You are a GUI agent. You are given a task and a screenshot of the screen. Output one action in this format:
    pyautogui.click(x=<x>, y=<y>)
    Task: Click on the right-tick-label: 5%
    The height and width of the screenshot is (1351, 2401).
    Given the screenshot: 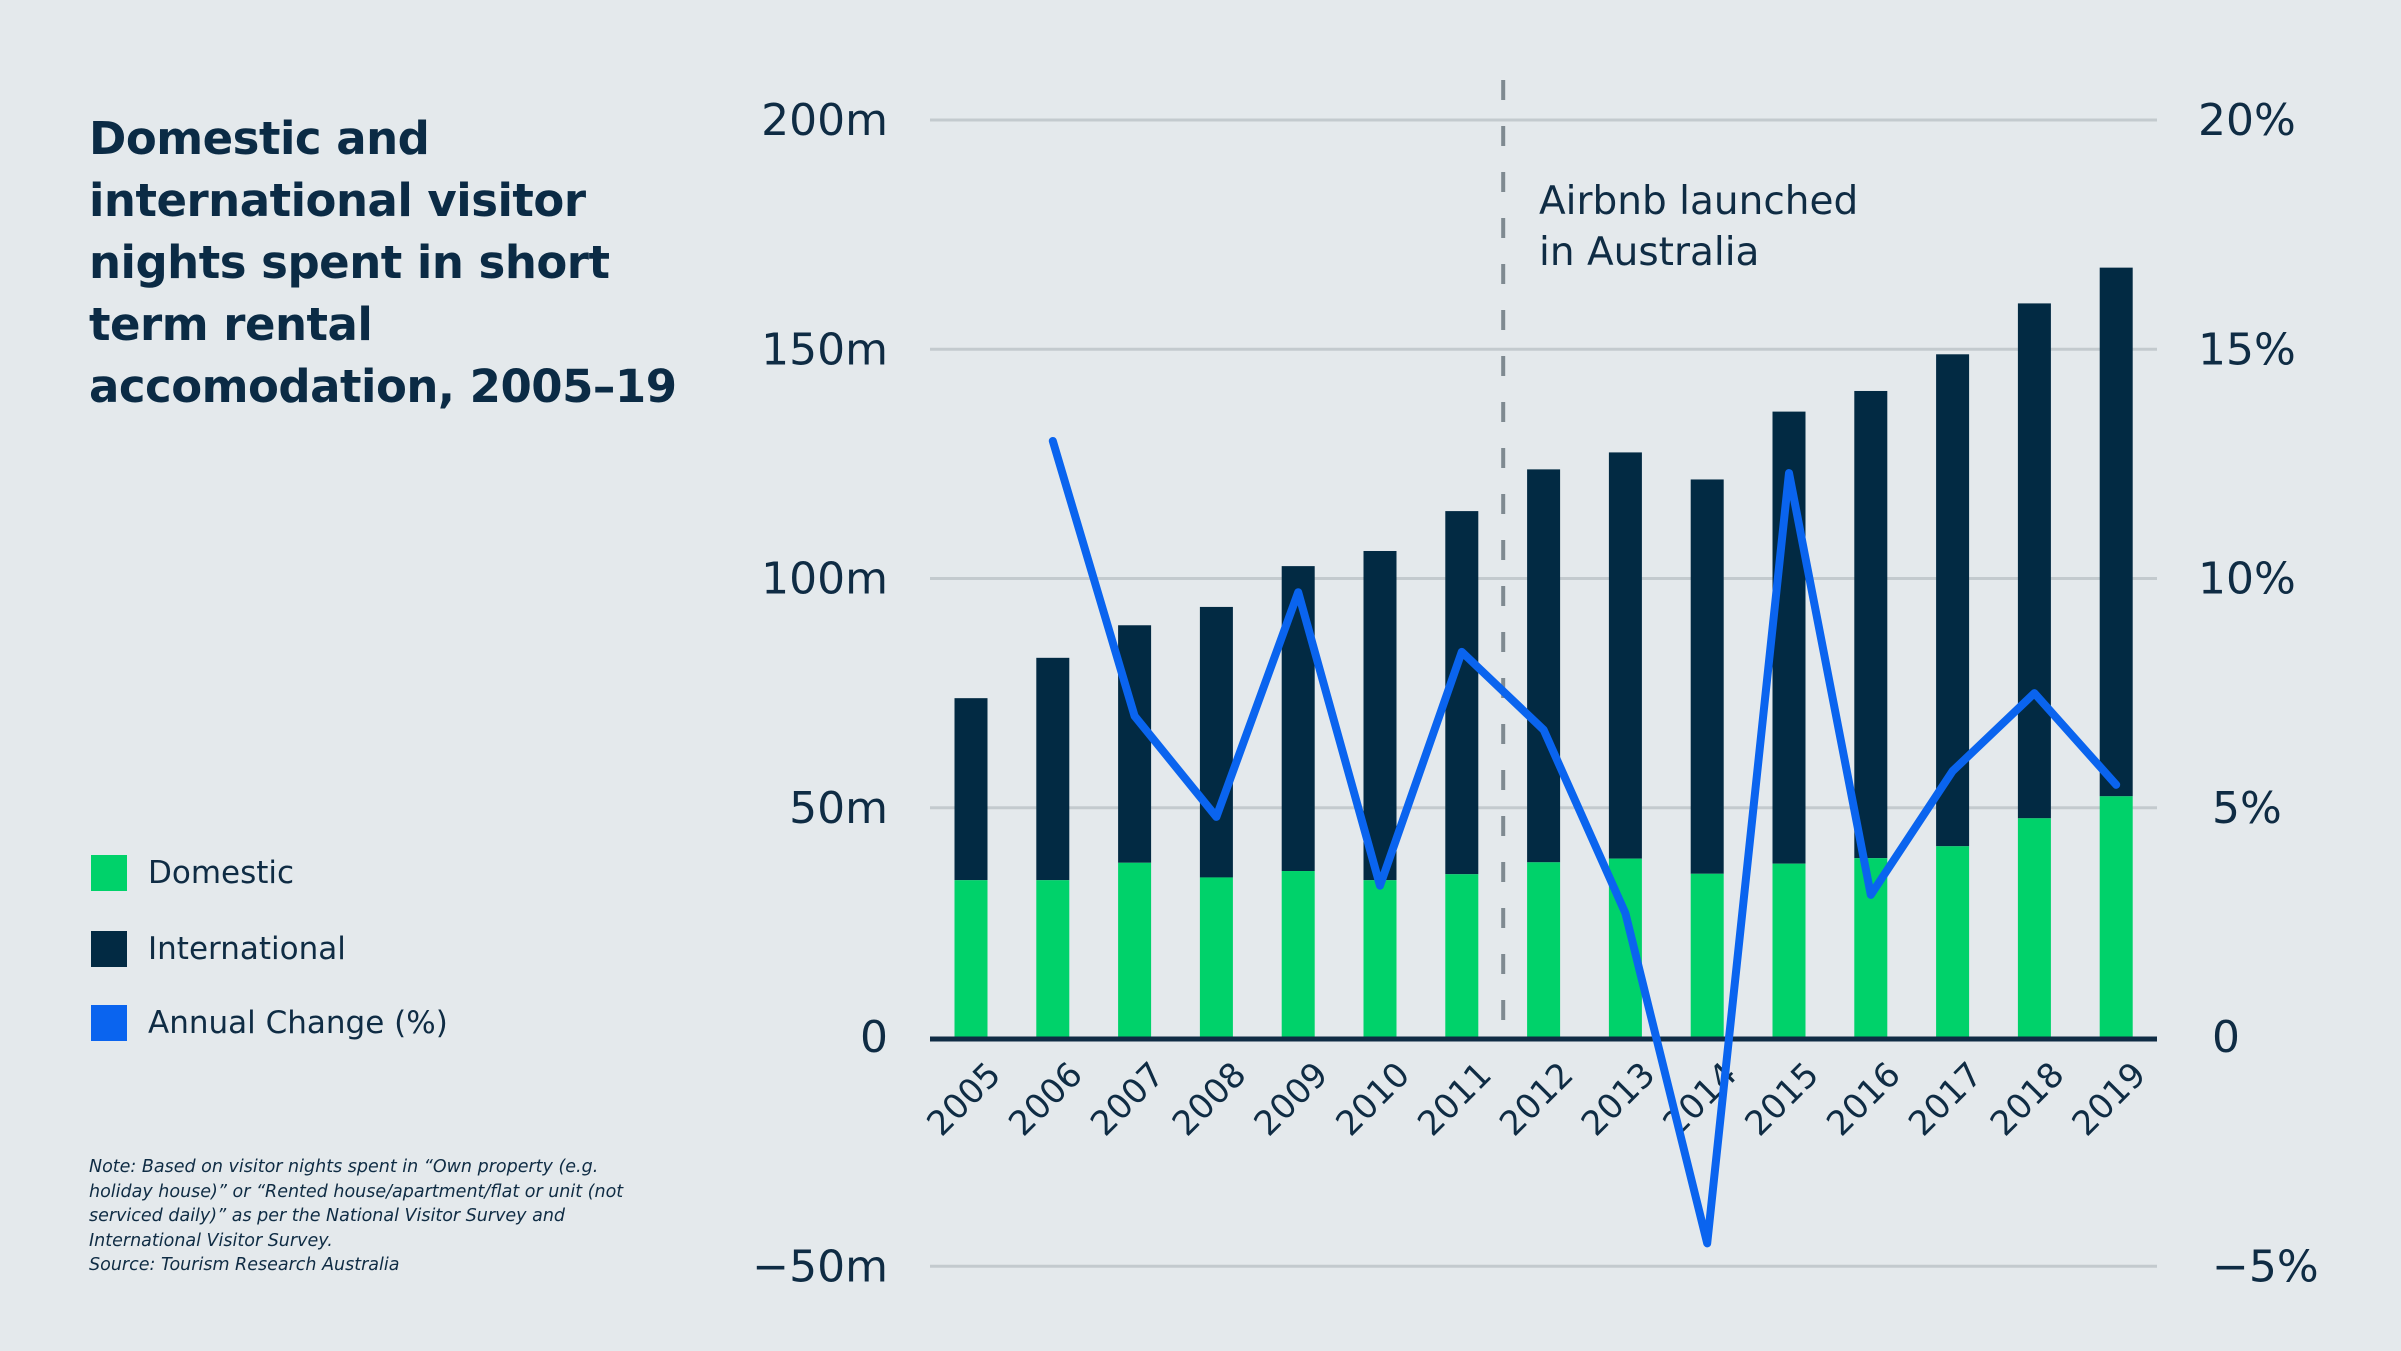 What is the action you would take?
    pyautogui.click(x=2247, y=808)
    